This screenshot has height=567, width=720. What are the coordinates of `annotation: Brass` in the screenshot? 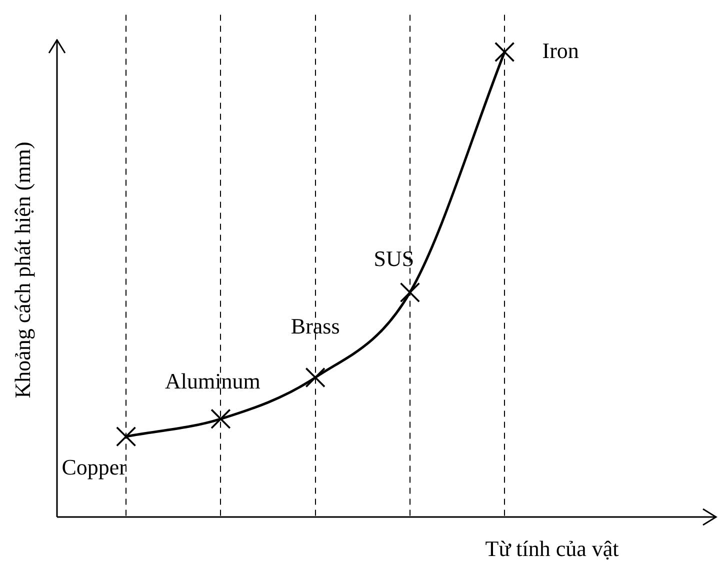 It's located at (315, 325).